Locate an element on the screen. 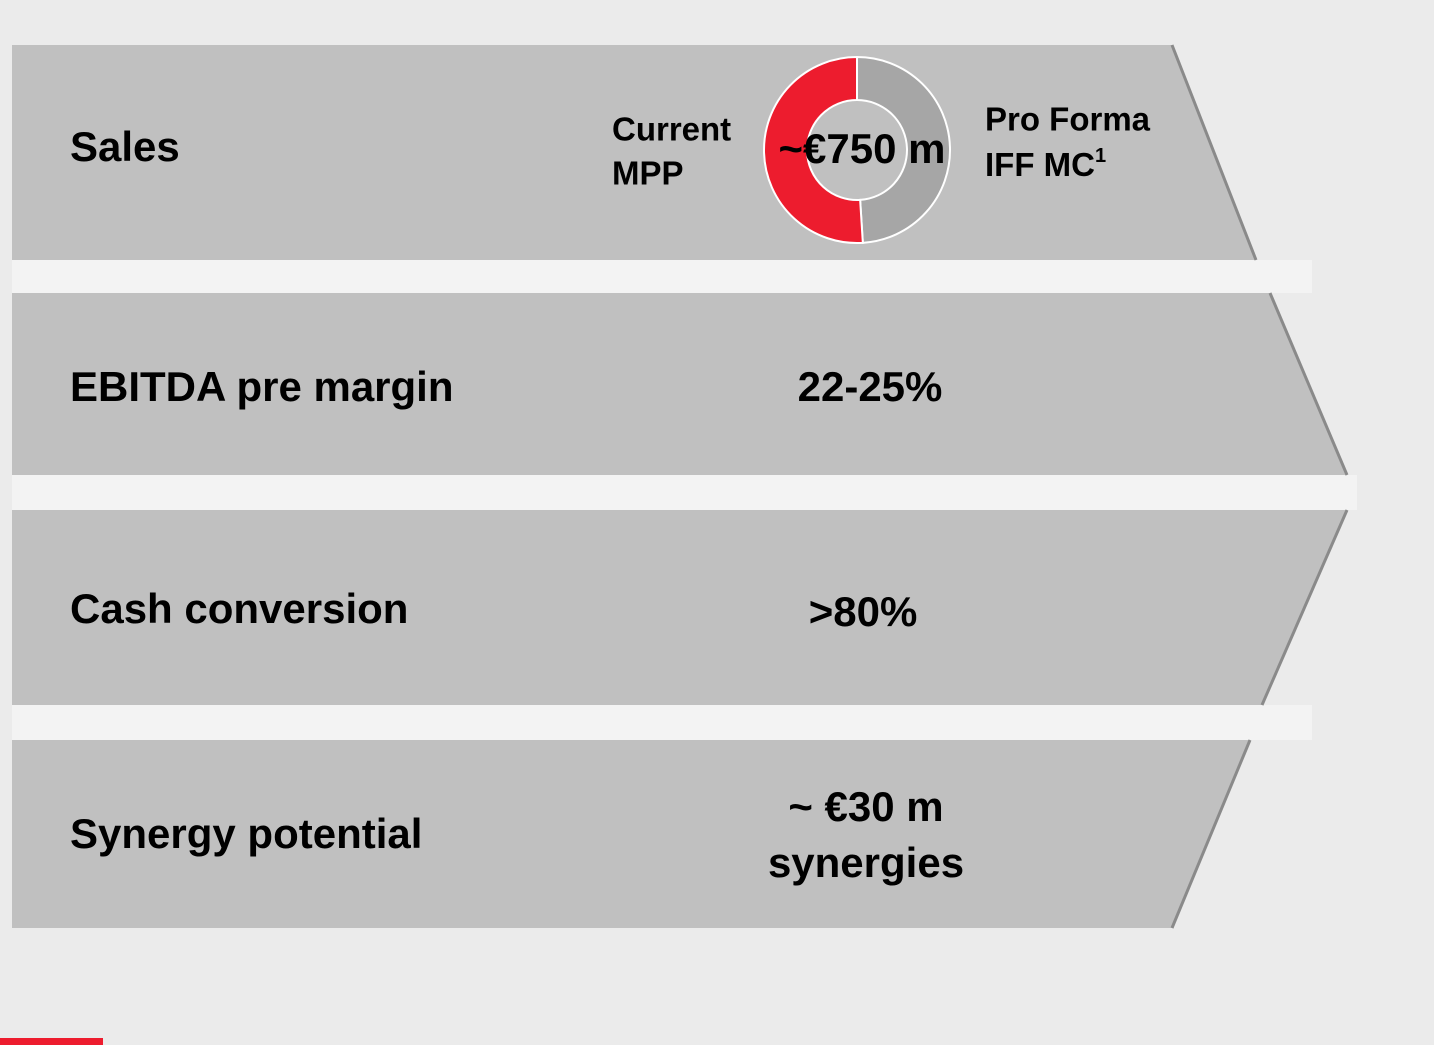 The width and height of the screenshot is (1434, 1045). legend-label: IFF MC1 is located at coordinates (1045, 163).